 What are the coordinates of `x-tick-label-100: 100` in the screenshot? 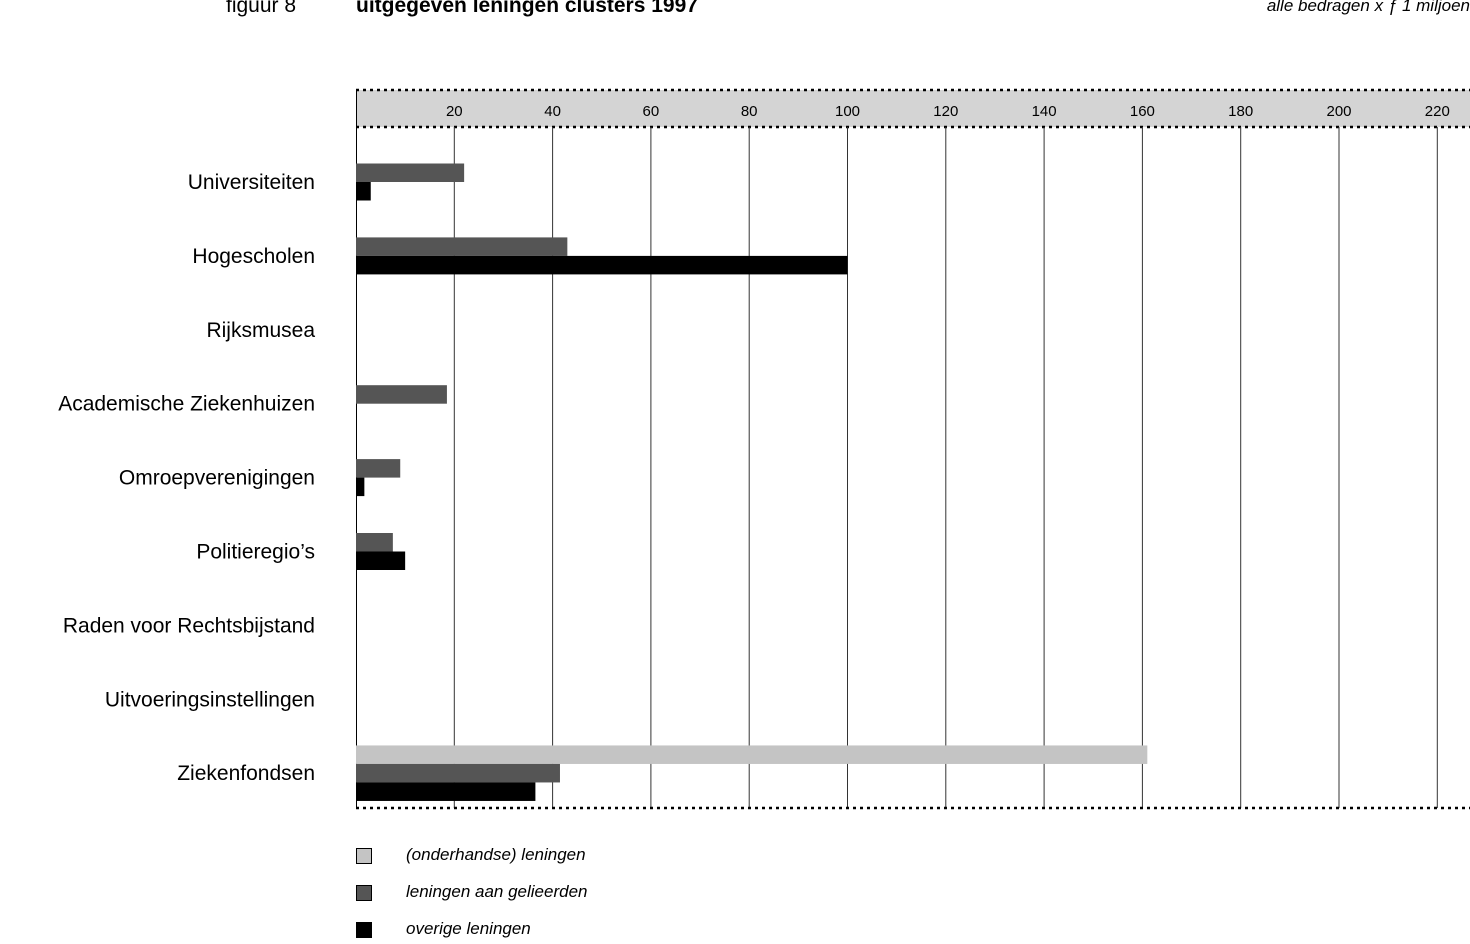 It's located at (847, 111).